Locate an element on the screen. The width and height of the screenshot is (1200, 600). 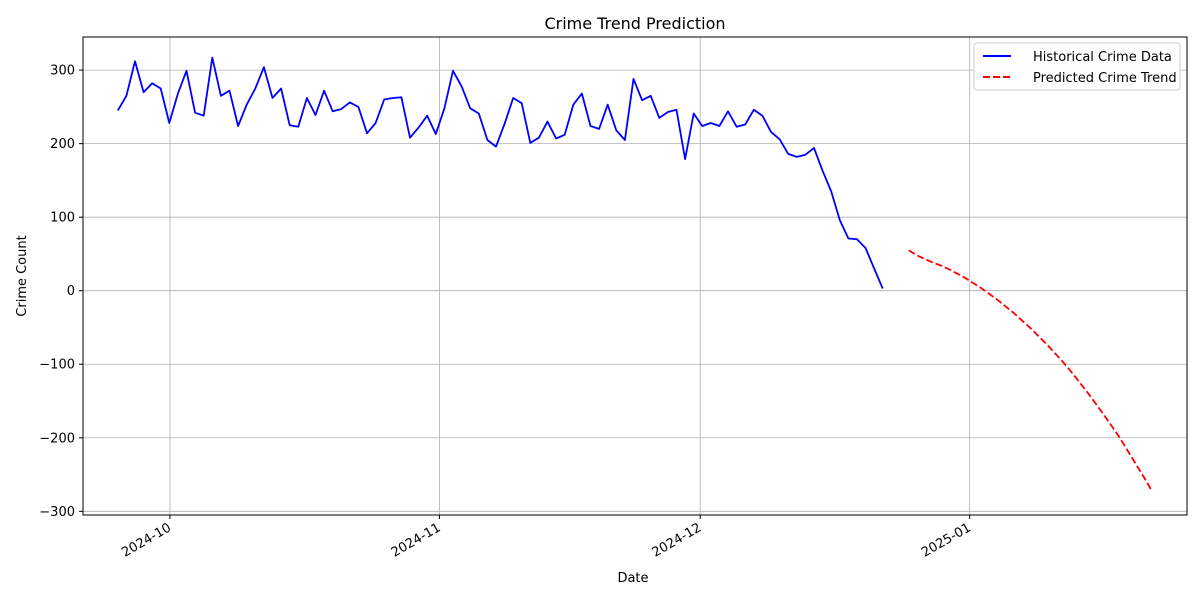
x-axis-title: Date is located at coordinates (632, 578).